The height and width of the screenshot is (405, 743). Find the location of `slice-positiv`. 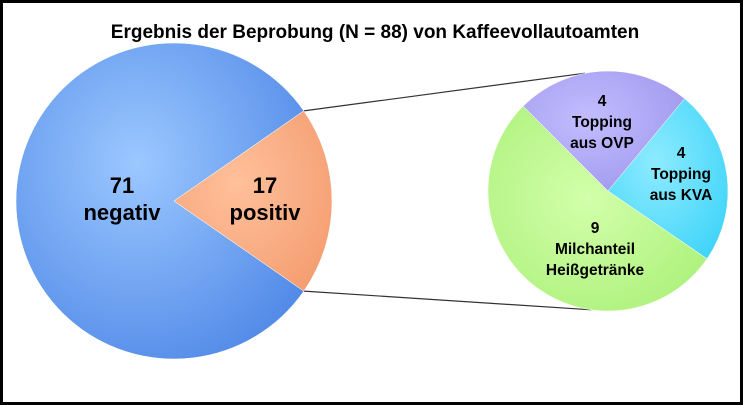

slice-positiv is located at coordinates (253, 201).